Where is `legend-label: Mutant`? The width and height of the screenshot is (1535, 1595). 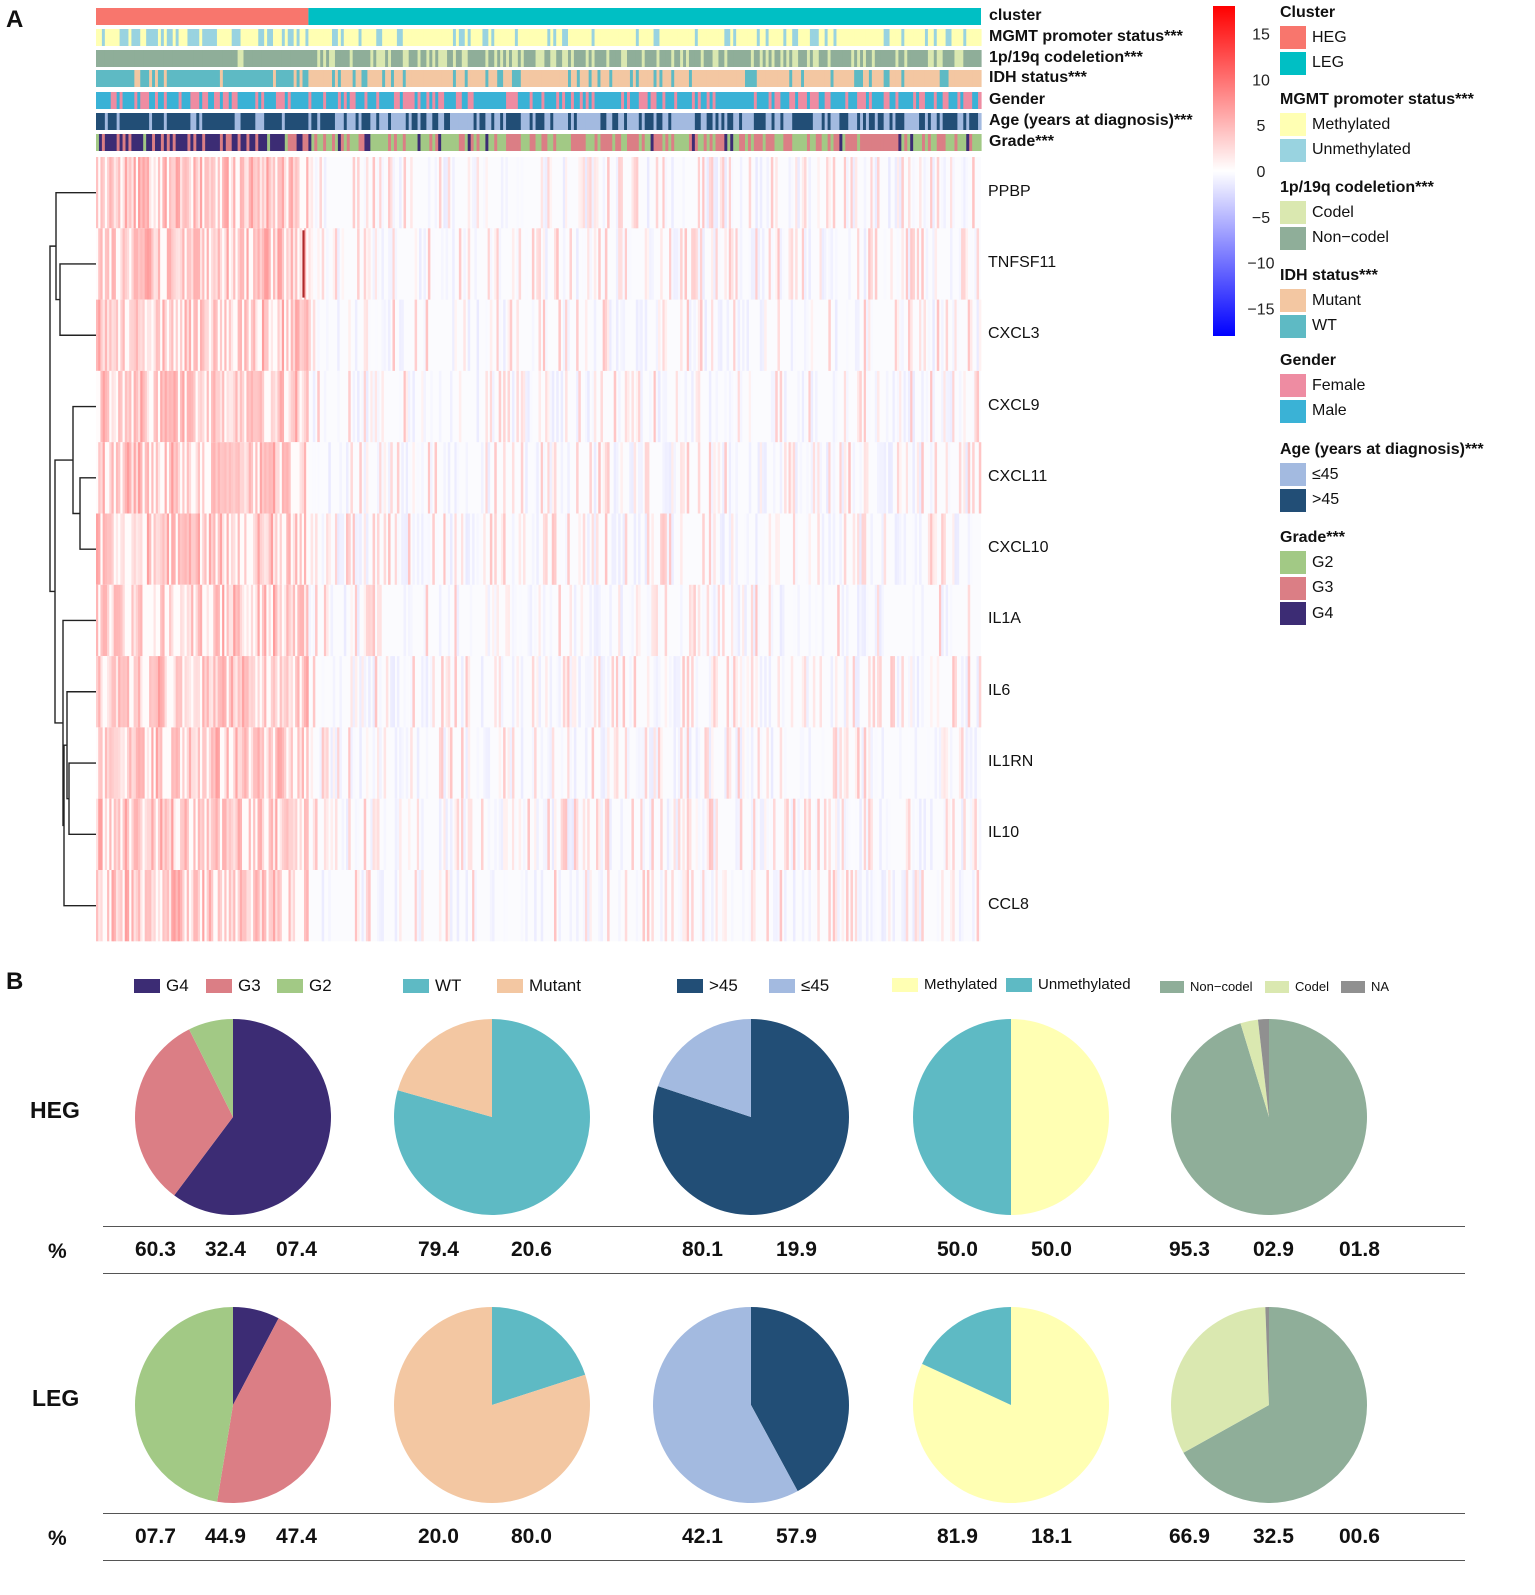 legend-label: Mutant is located at coordinates (1336, 300).